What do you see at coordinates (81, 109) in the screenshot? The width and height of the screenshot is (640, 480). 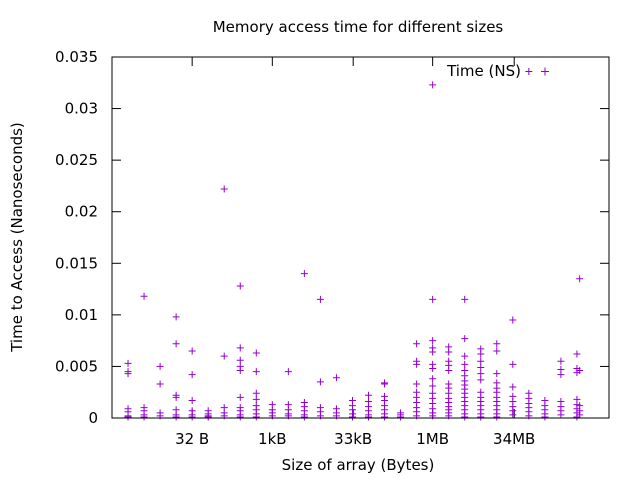 I see `y-tick-label: 0.03` at bounding box center [81, 109].